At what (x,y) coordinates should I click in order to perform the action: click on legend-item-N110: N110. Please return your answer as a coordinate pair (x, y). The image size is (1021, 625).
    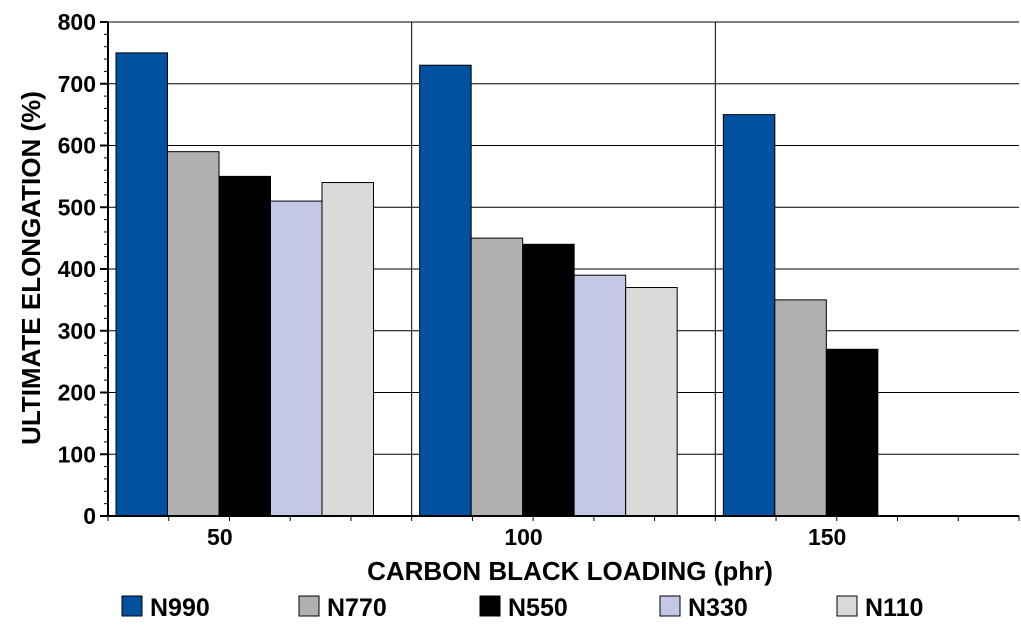
    Looking at the image, I should click on (879, 608).